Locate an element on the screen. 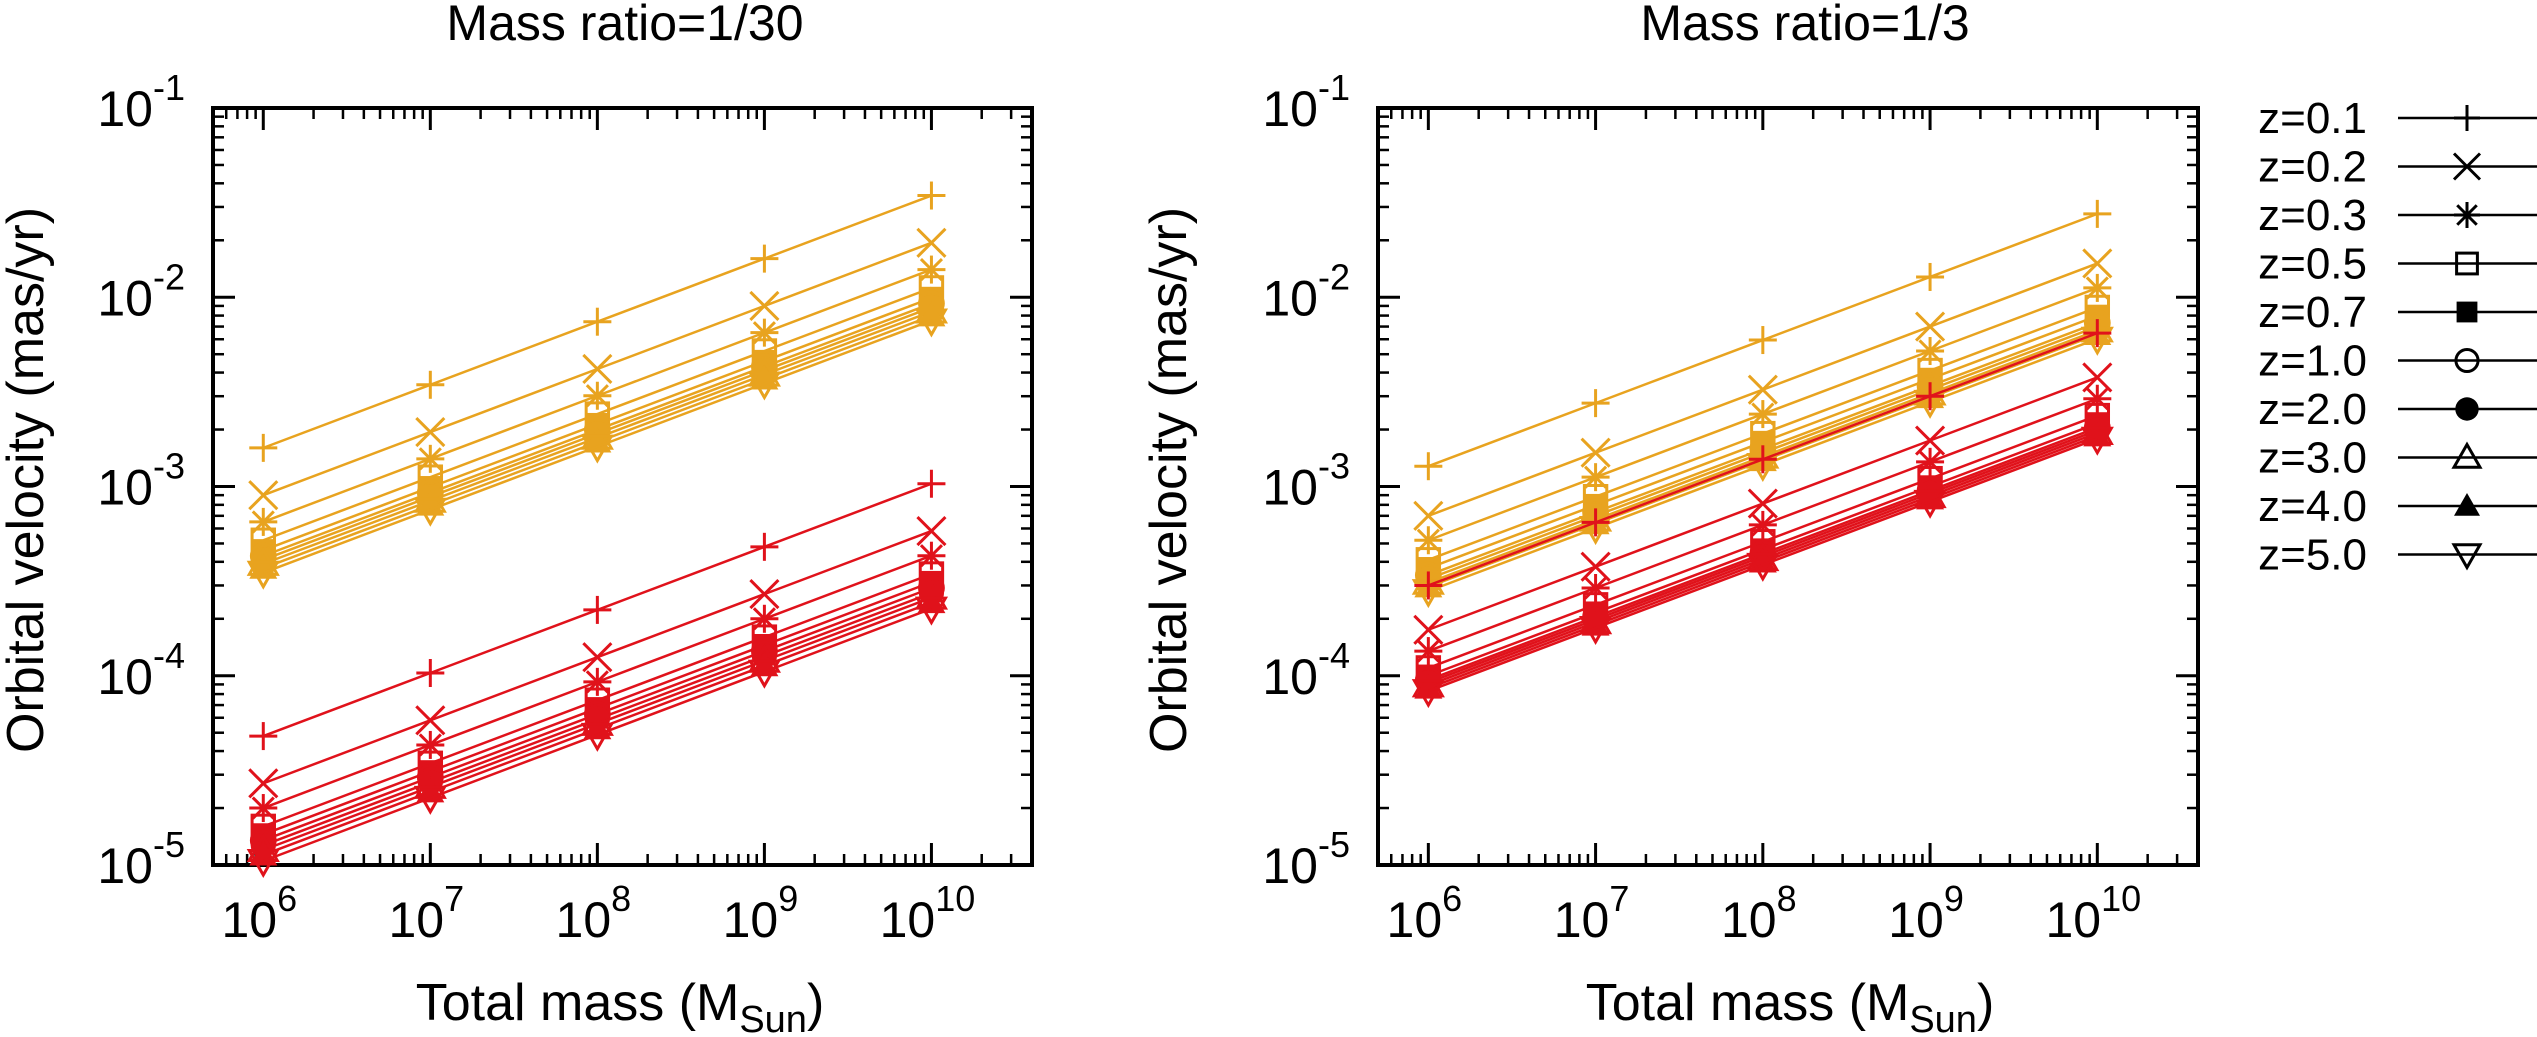  legend-entry: z=0.2 is located at coordinates (2397, 167).